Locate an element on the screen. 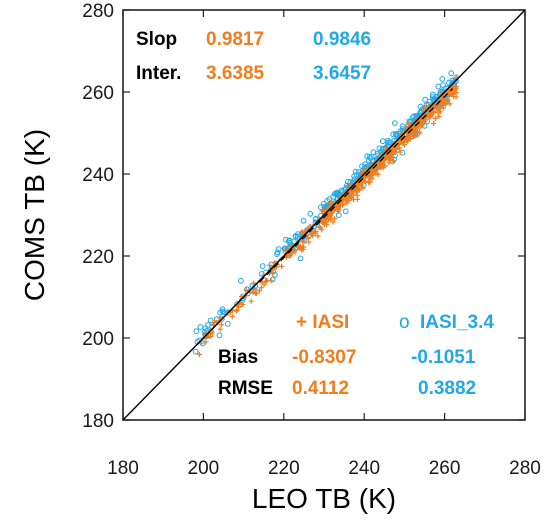 This screenshot has width=557, height=525. stat-slope-label: Slop is located at coordinates (156, 39).